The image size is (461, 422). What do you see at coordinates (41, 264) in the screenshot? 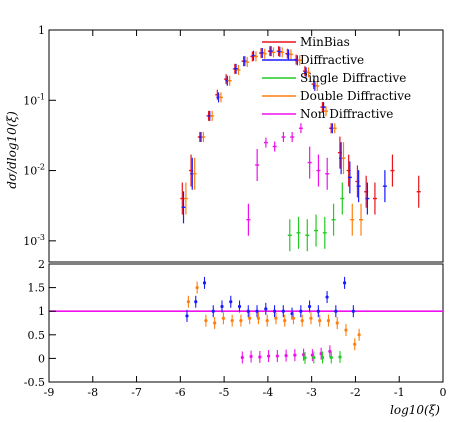
I see `ratio-y-tick-label: 2` at bounding box center [41, 264].